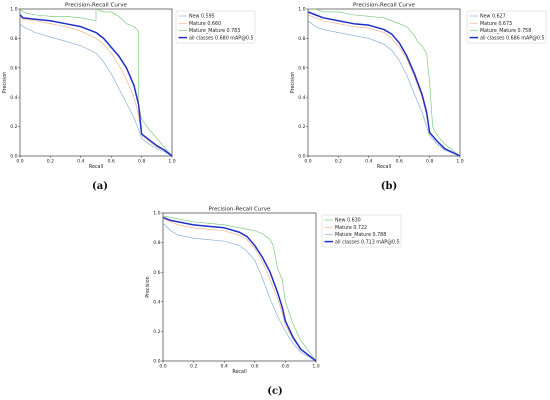 This screenshot has width=550, height=400. I want to click on legend-entry: all classes 0.680 mAP@0.5, so click(221, 38).